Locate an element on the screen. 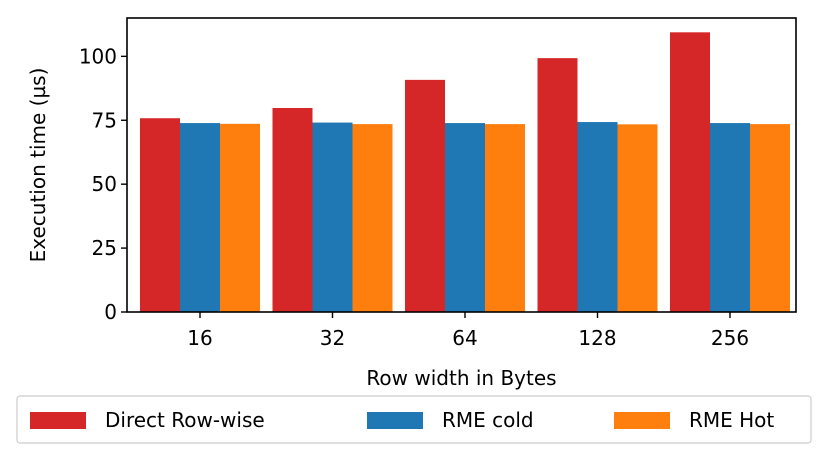  y-axis-ticks: 0 25 50 75 100 is located at coordinates (103, 184).